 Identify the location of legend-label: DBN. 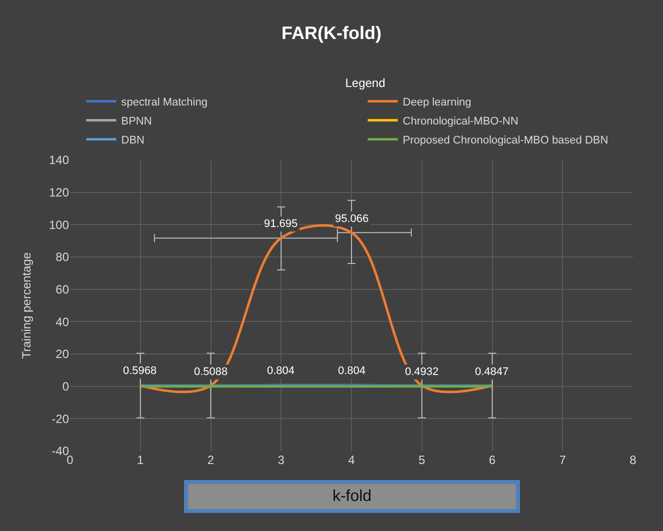
(133, 140).